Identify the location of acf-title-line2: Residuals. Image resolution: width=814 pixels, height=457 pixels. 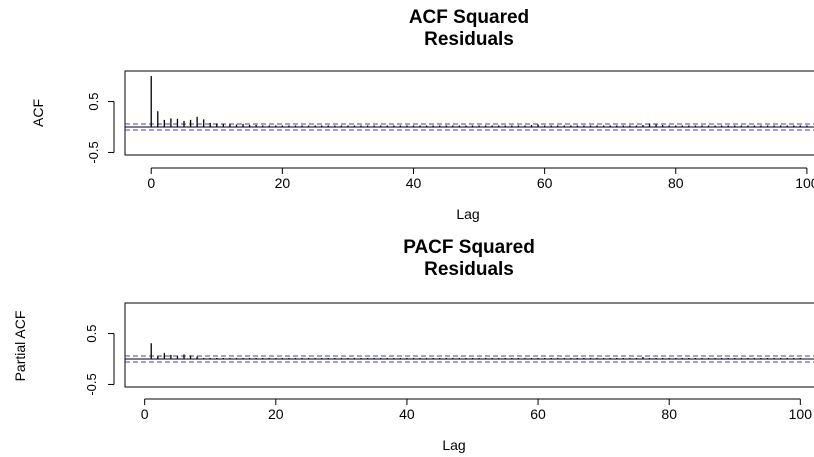
(469, 39).